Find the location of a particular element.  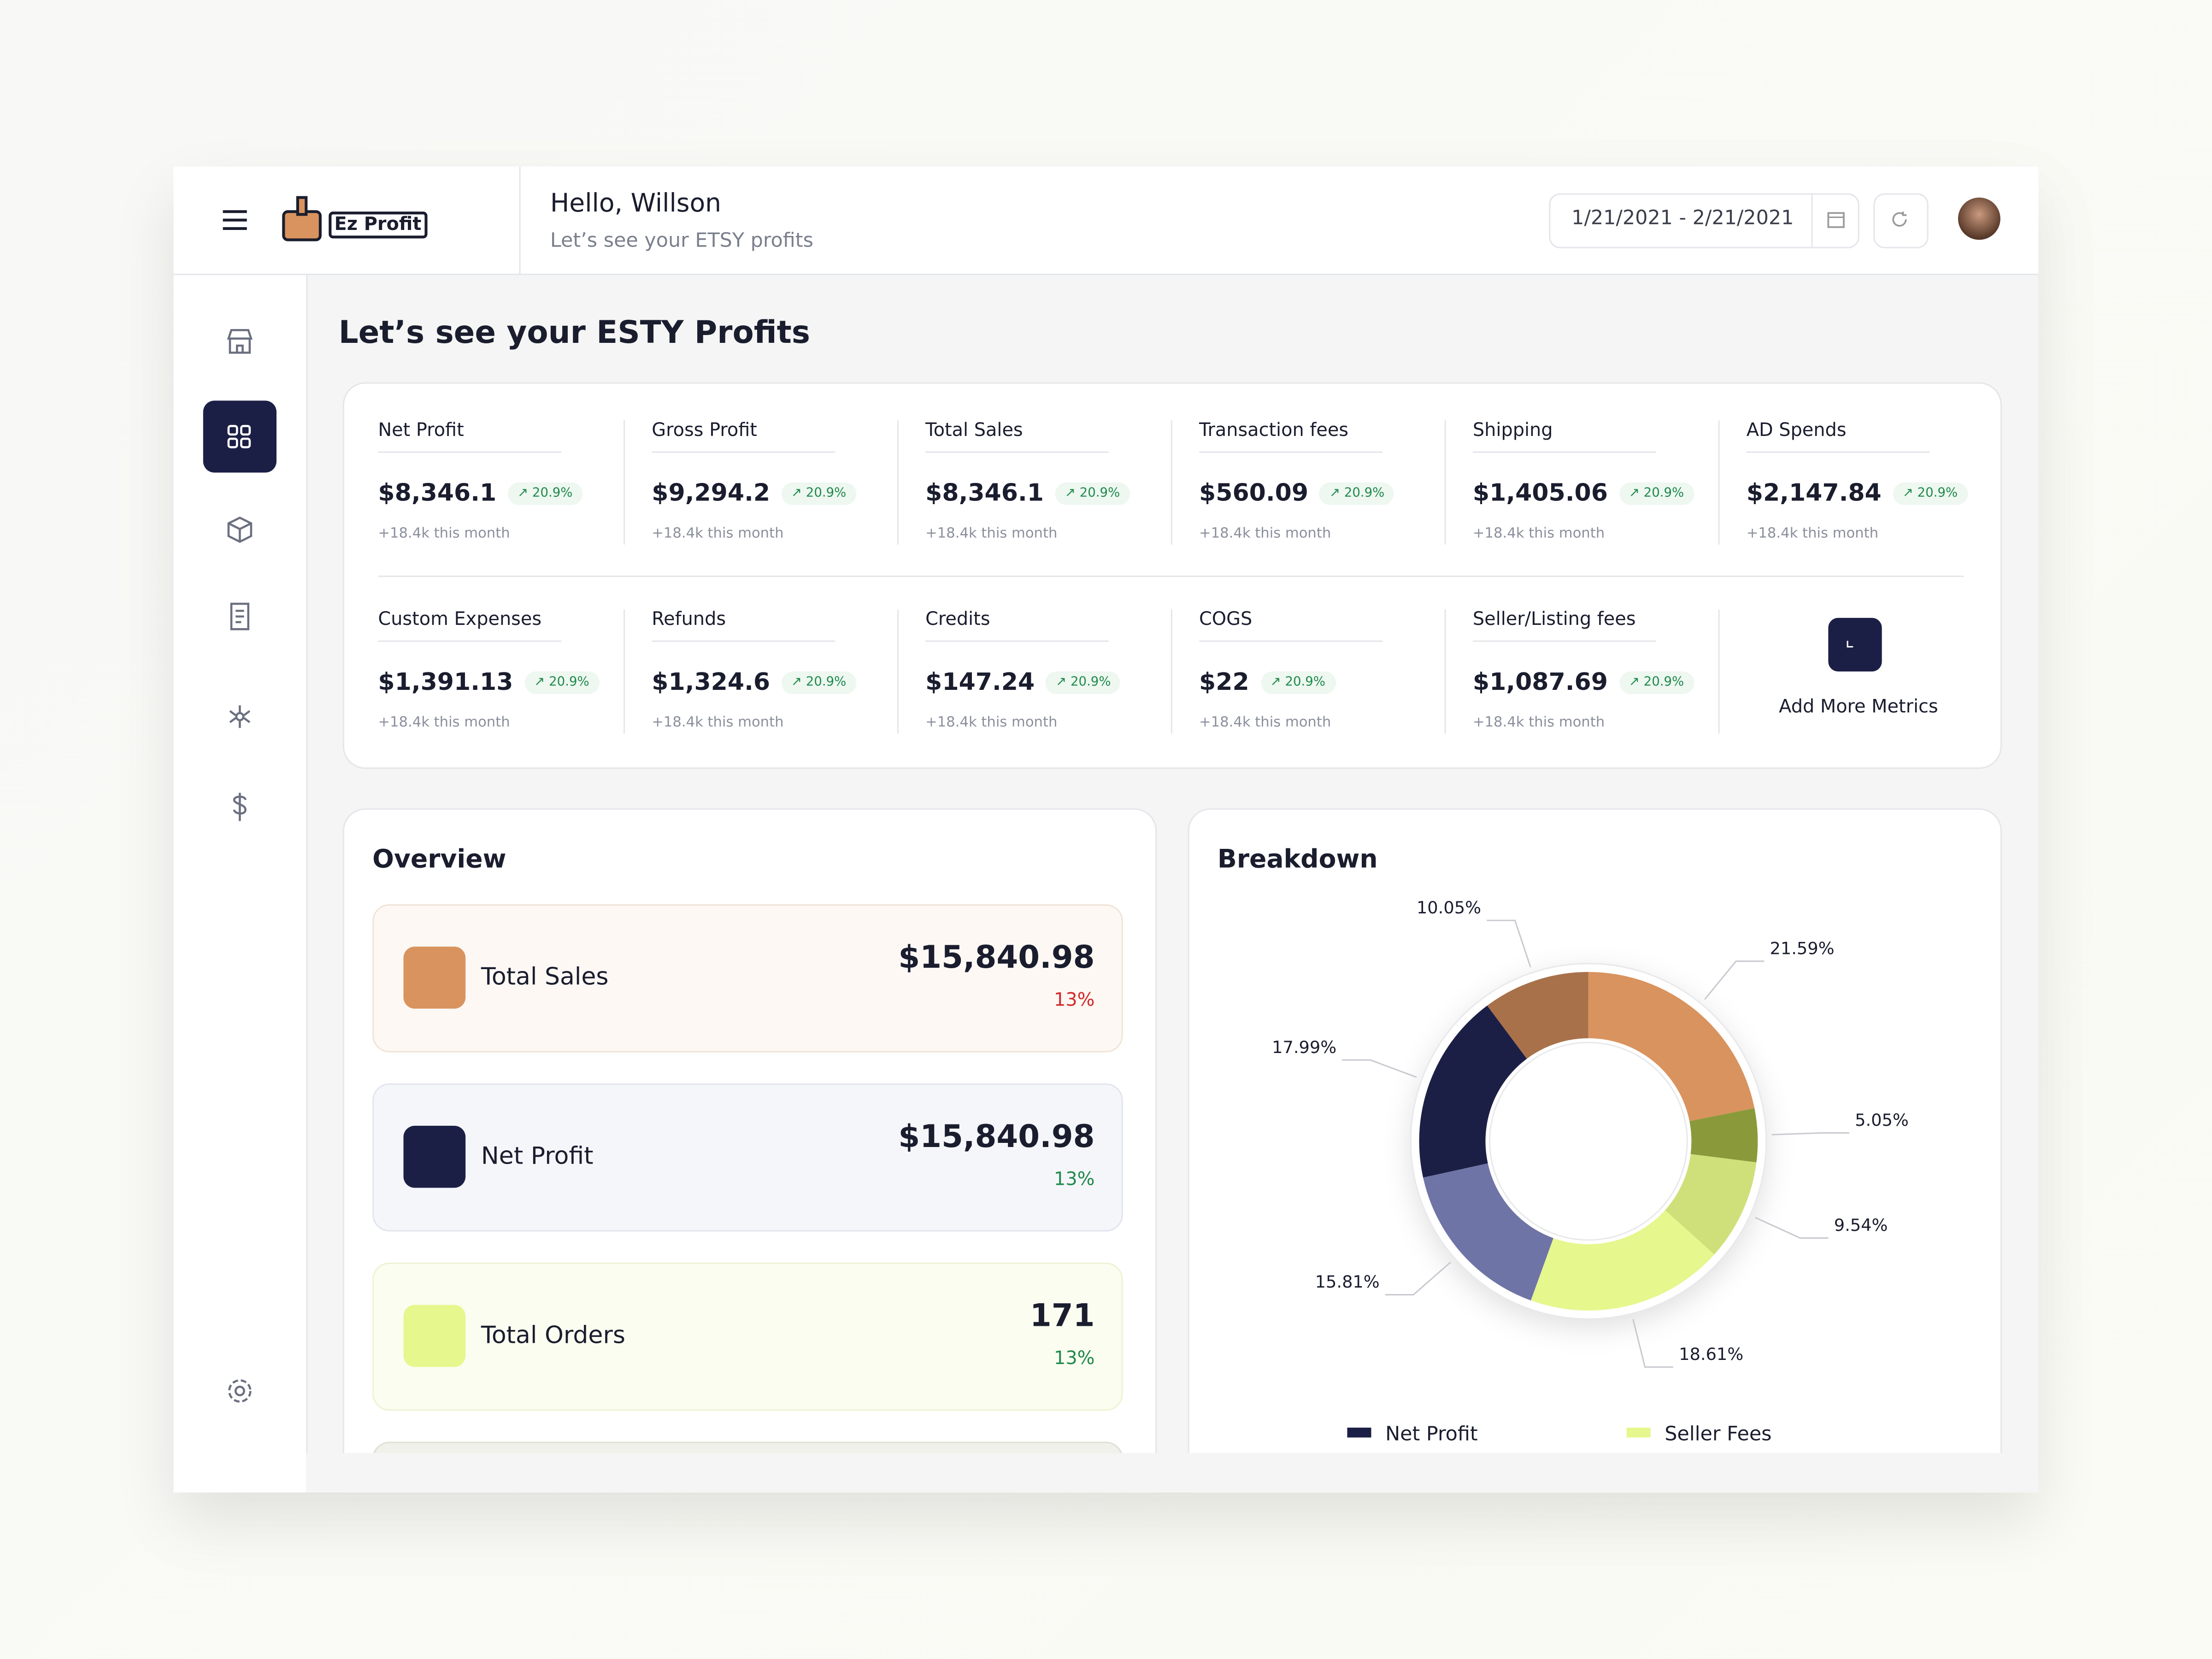

overview-value: 171 is located at coordinates (1062, 1317).